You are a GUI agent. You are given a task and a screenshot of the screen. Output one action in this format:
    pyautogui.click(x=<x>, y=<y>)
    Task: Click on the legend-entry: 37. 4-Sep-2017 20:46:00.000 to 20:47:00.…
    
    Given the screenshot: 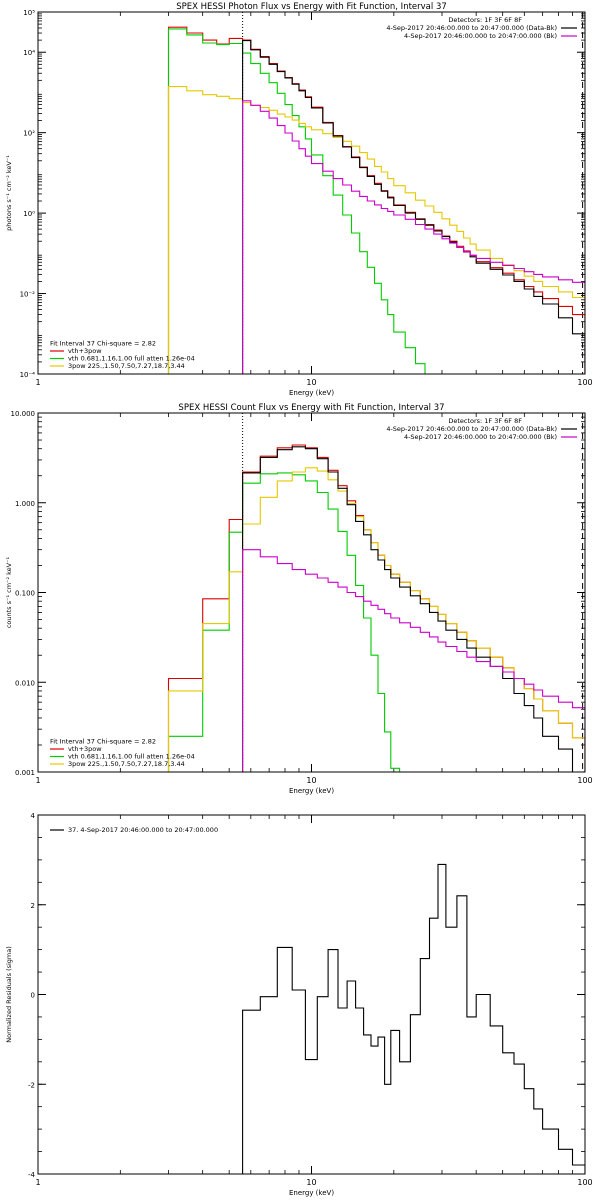 What is the action you would take?
    pyautogui.click(x=143, y=830)
    